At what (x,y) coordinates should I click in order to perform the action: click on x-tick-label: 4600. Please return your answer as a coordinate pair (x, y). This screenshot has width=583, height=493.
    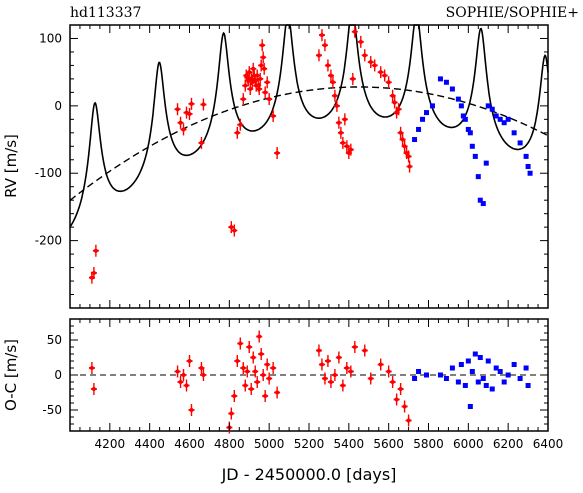
    Looking at the image, I should click on (189, 444).